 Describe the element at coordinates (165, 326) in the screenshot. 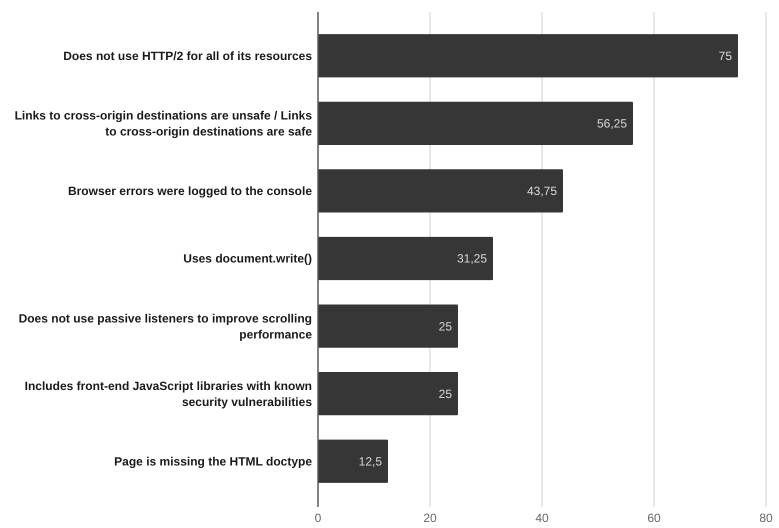

I see `y-tick-label: Does not use passive listeners to improve scrolling performance` at that location.